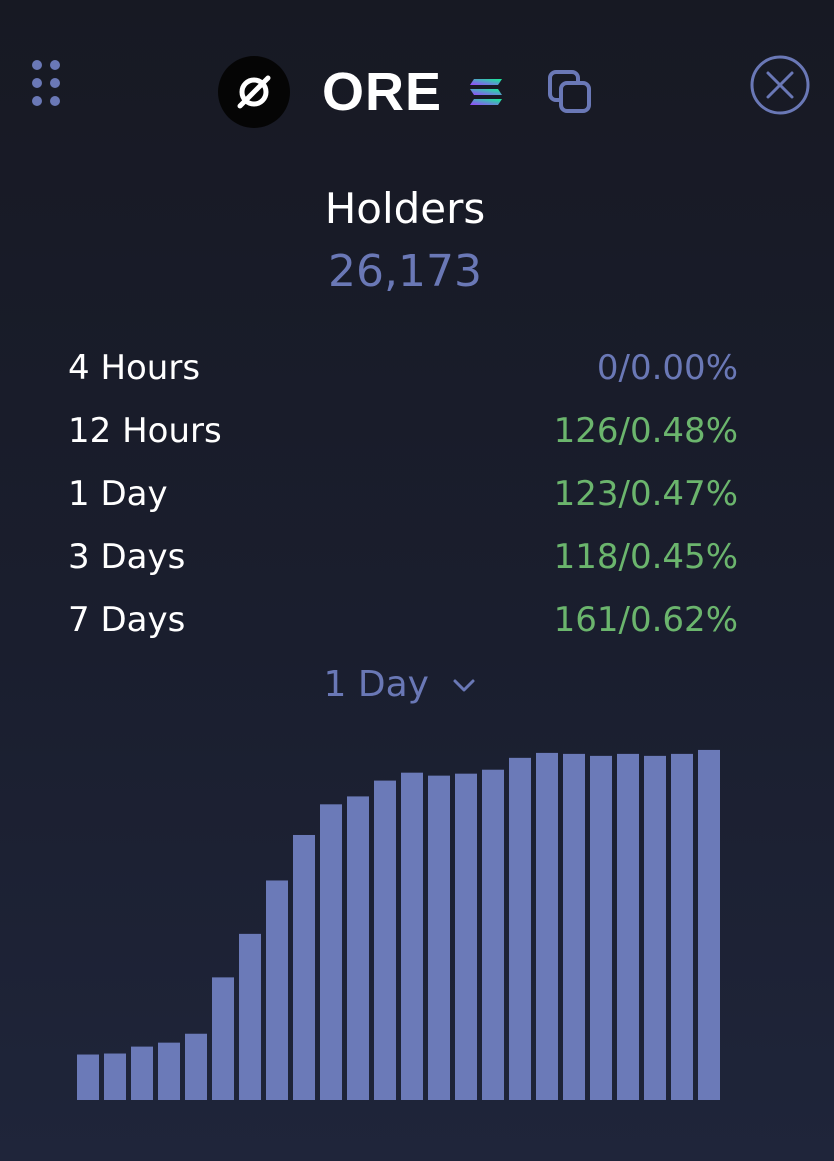 The height and width of the screenshot is (1161, 834). Describe the element at coordinates (586, 493) in the screenshot. I see `stat-count: 123` at that location.